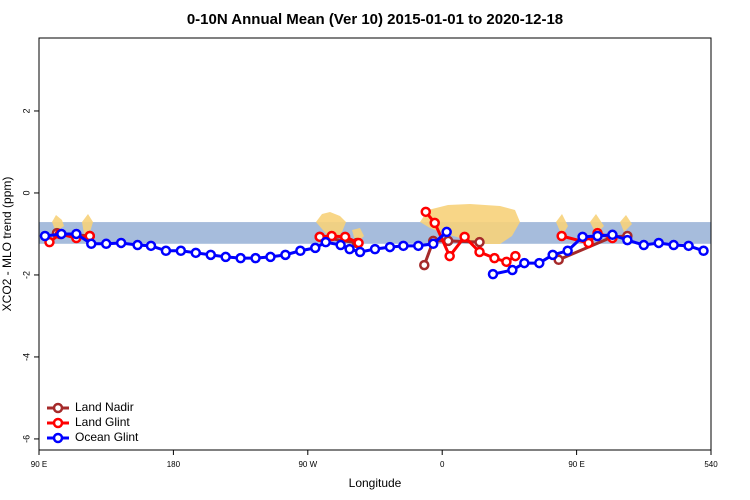 This screenshot has height=500, width=750. What do you see at coordinates (26, 110) in the screenshot?
I see `y-tick-label: 2` at bounding box center [26, 110].